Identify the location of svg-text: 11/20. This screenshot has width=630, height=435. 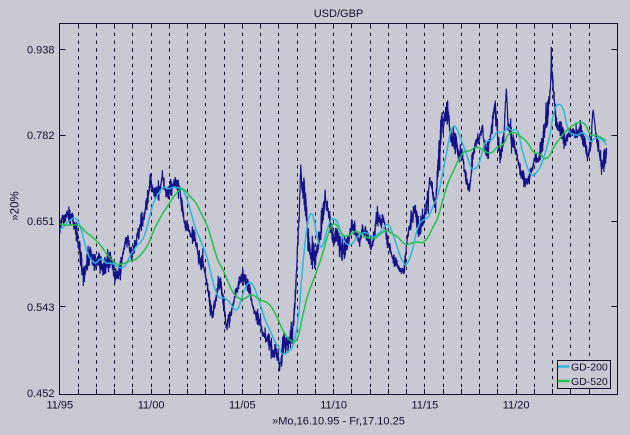
(516, 406).